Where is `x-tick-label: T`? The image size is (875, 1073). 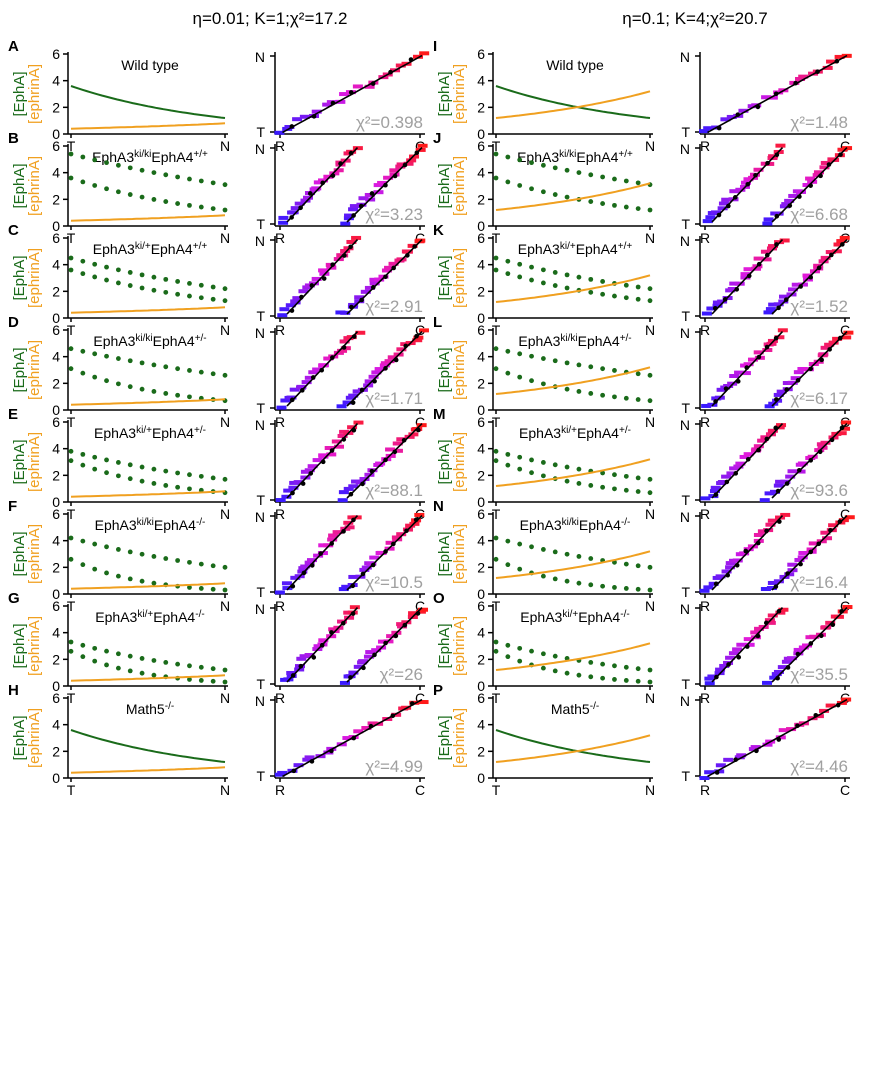 x-tick-label: T is located at coordinates (496, 790).